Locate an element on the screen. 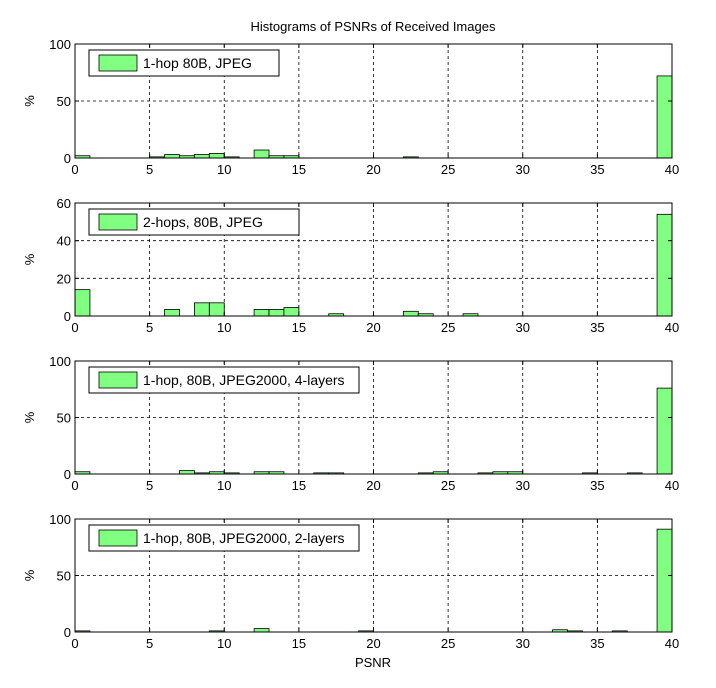 This screenshot has width=716, height=688. y-tick-label: 40 is located at coordinates (64, 241).